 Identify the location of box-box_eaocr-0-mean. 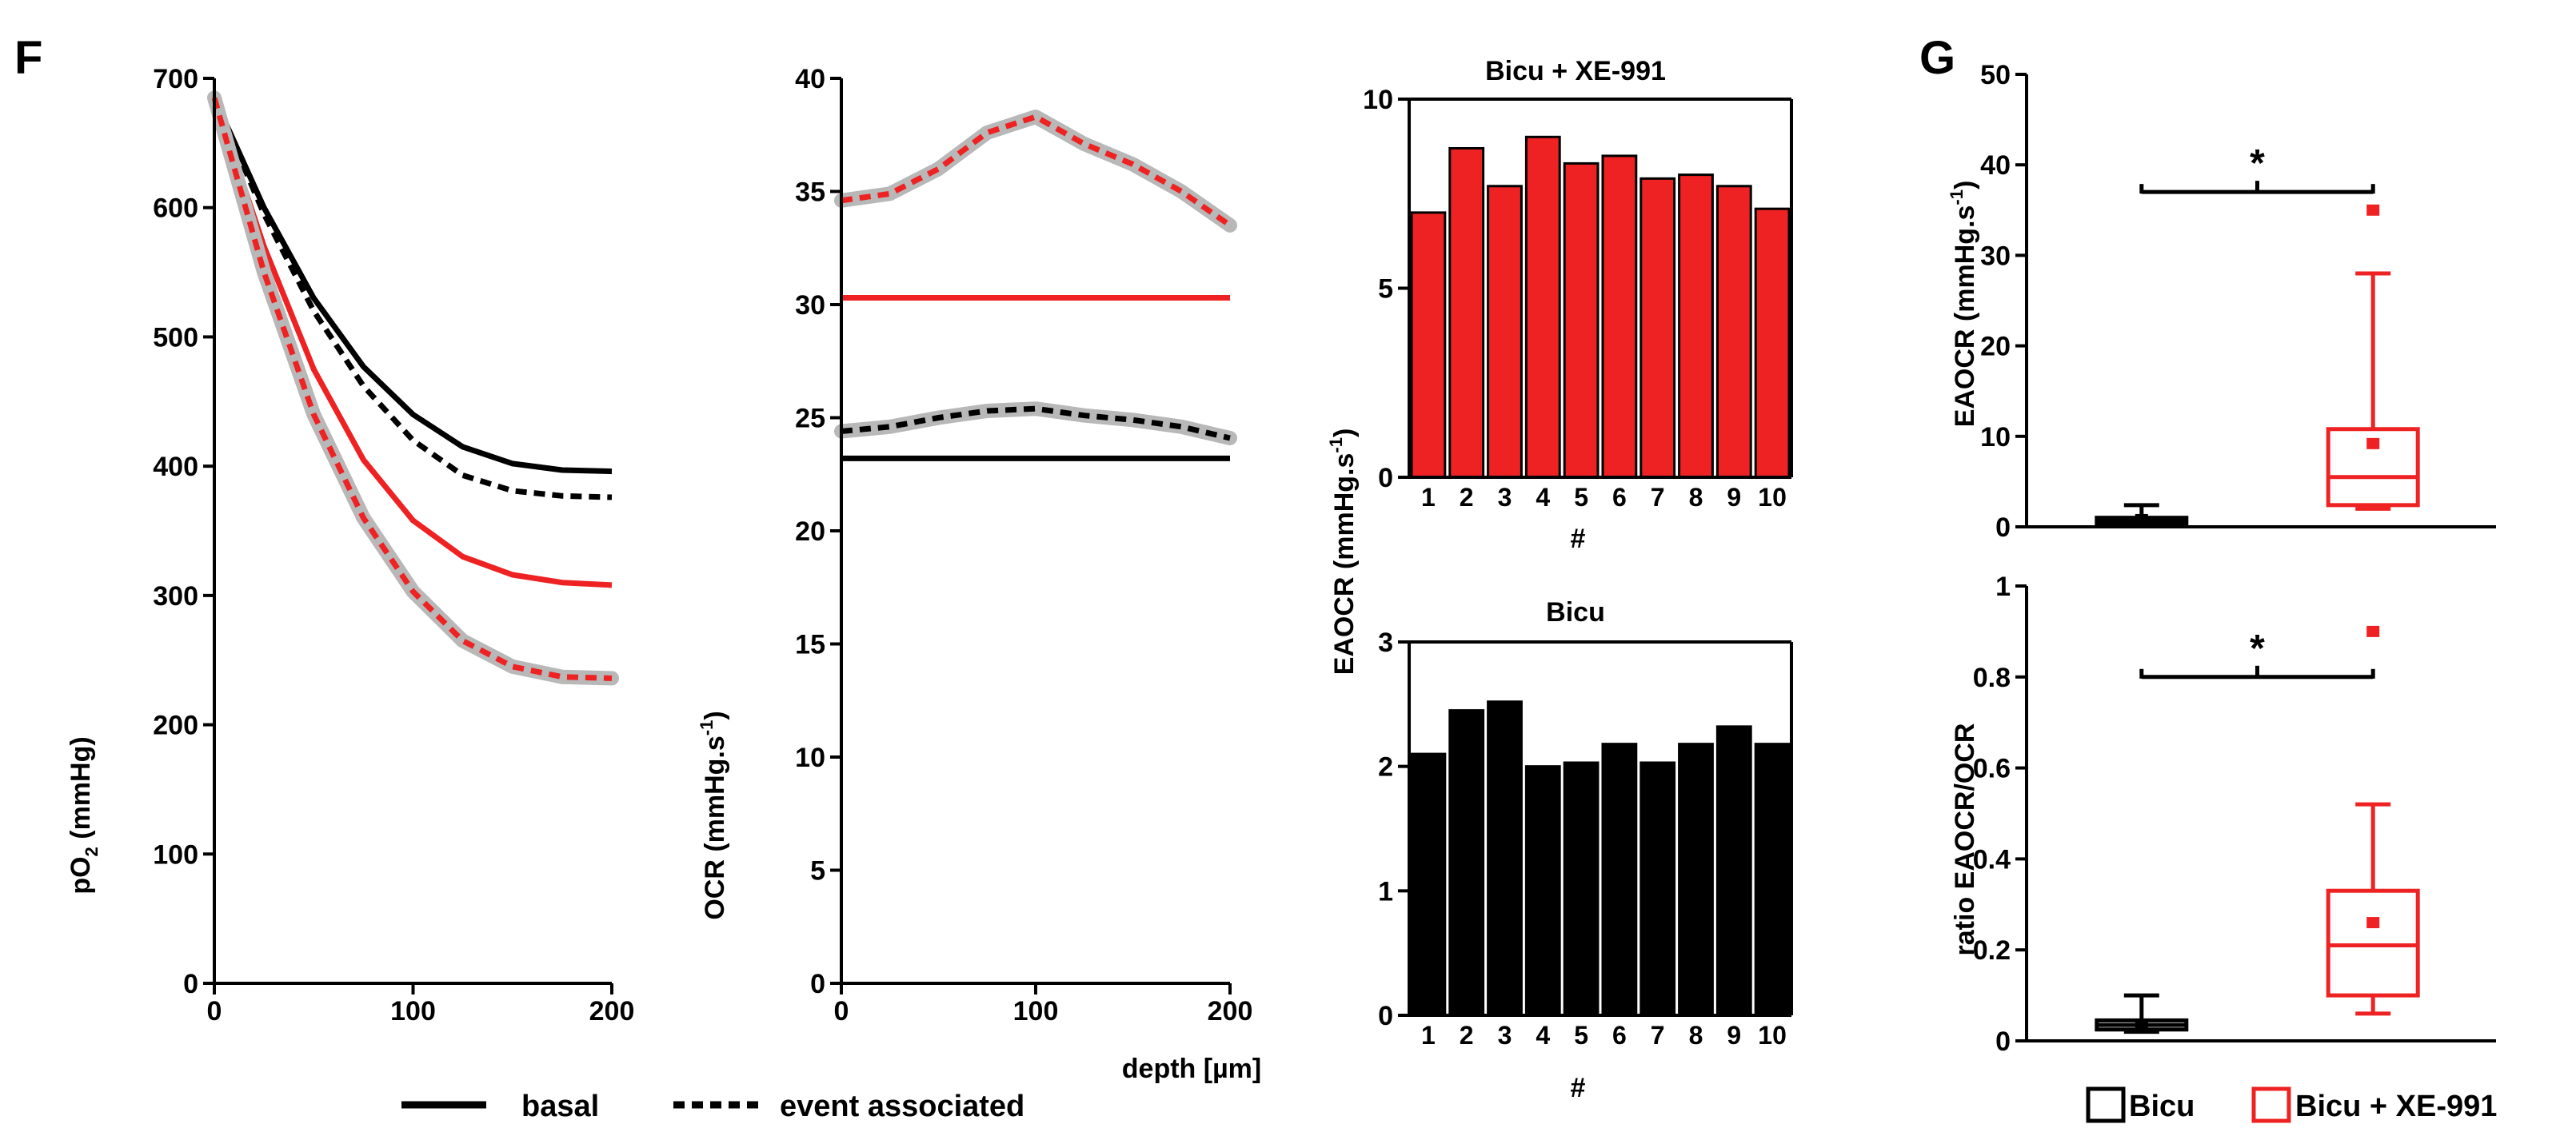
(2141, 519).